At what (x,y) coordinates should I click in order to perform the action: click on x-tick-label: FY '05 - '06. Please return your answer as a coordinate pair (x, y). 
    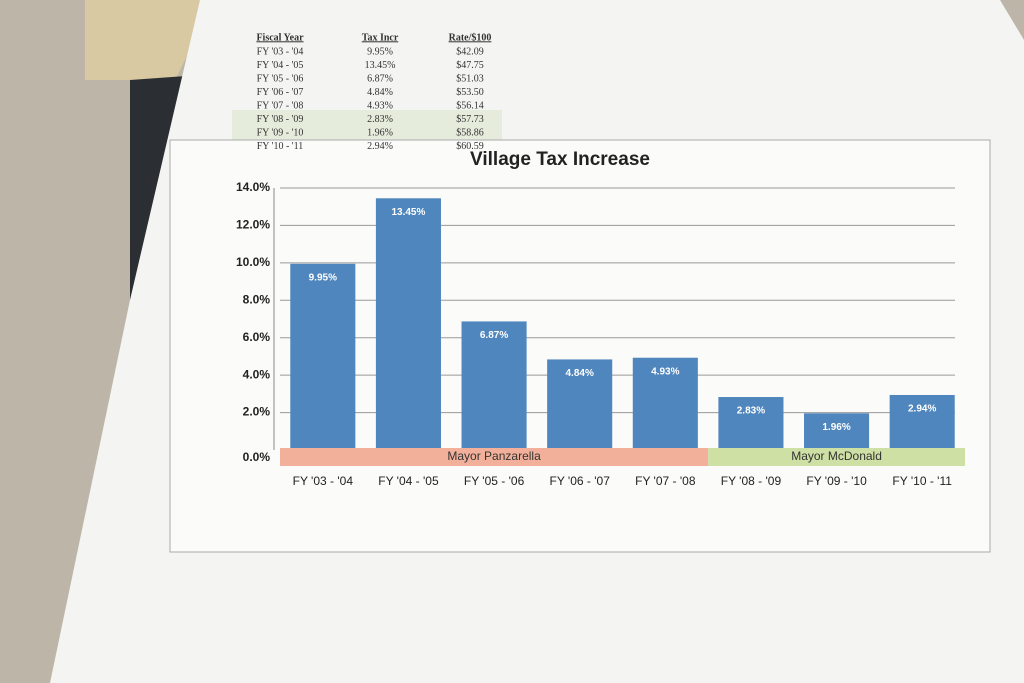
    Looking at the image, I should click on (494, 481).